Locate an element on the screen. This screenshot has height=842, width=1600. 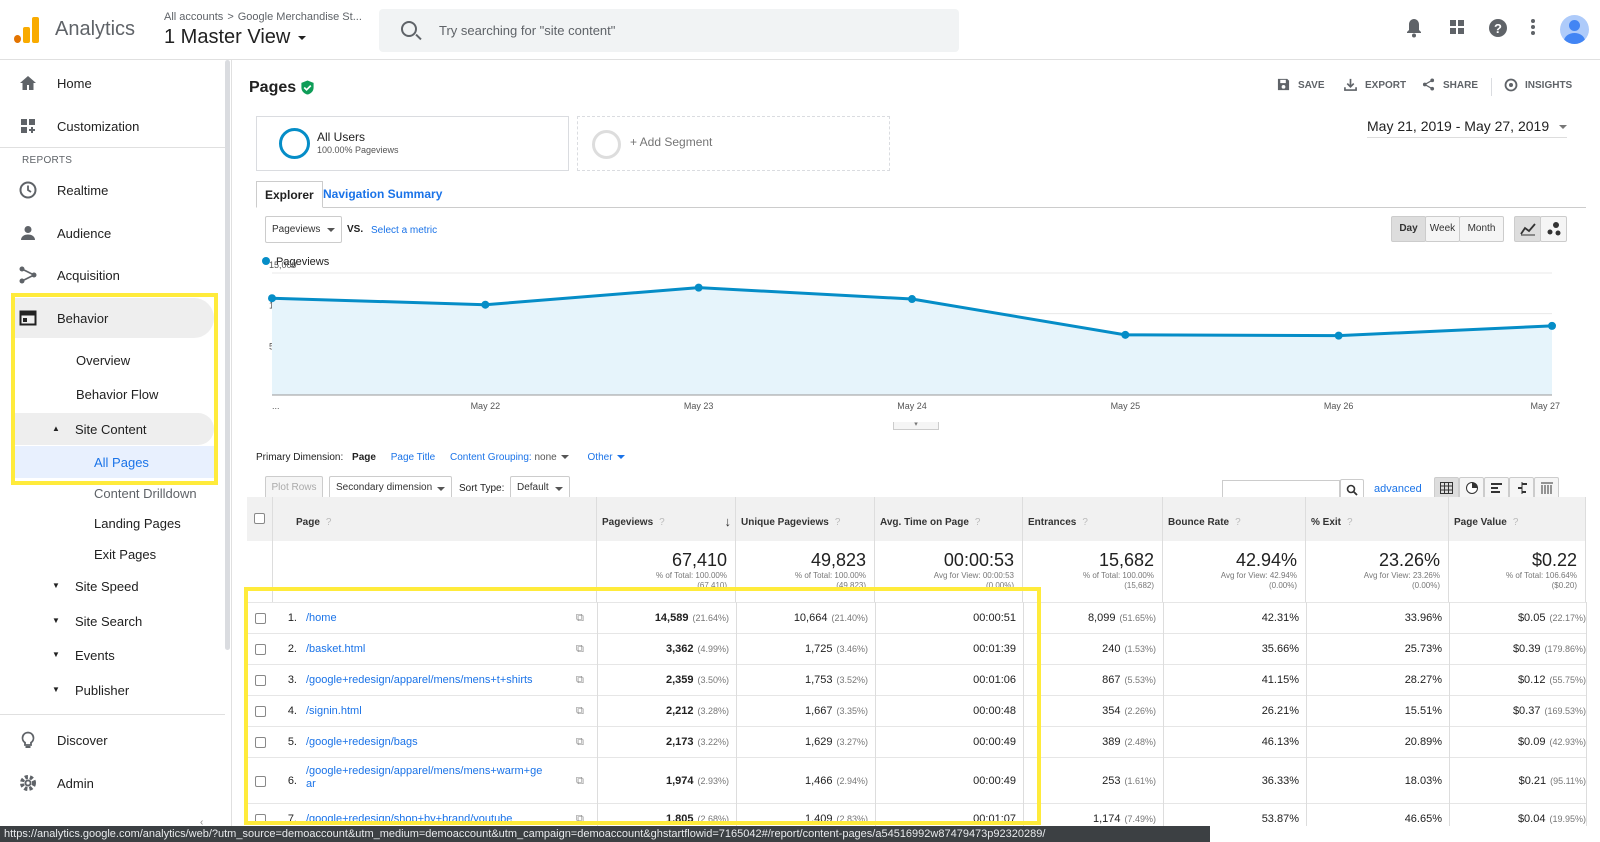
select-metric-link: Select a metric is located at coordinates (404, 230).